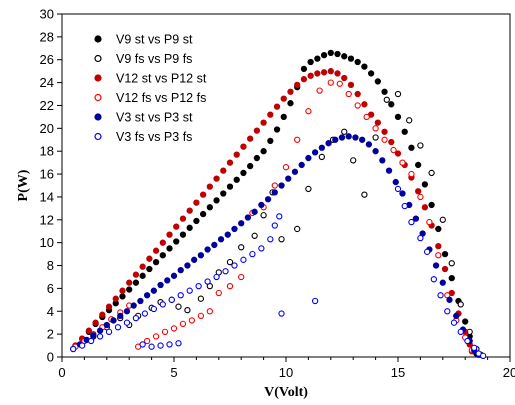 Image resolution: width=515 pixels, height=405 pixels. Describe the element at coordinates (47, 59) in the screenshot. I see `y-tick-label: 26` at that location.